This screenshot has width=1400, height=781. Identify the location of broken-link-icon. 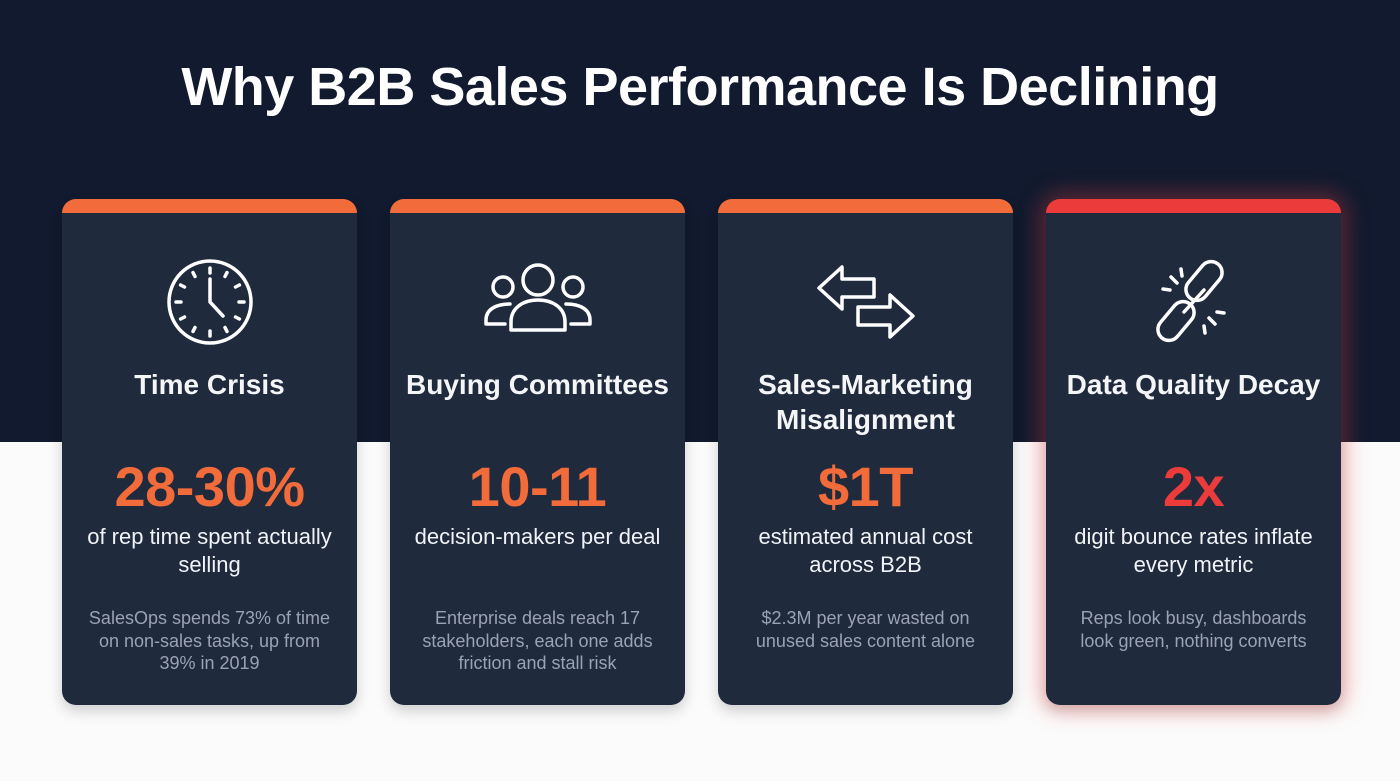
(1193, 302).